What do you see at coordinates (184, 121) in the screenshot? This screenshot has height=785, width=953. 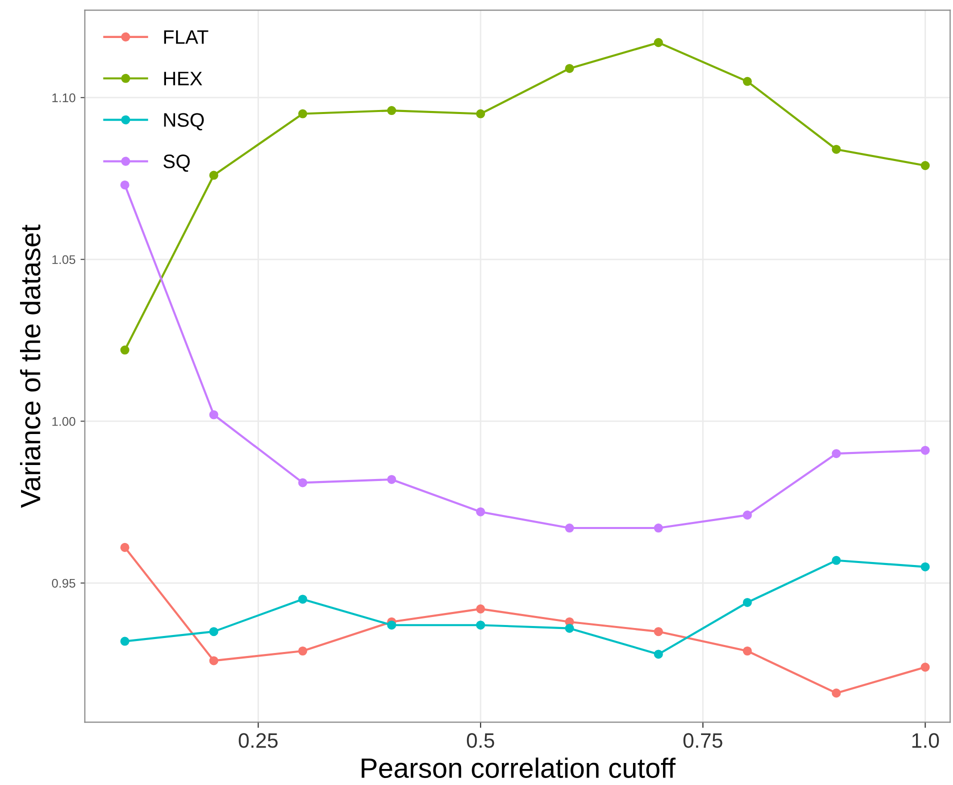 I see `legend-label: NSQ` at bounding box center [184, 121].